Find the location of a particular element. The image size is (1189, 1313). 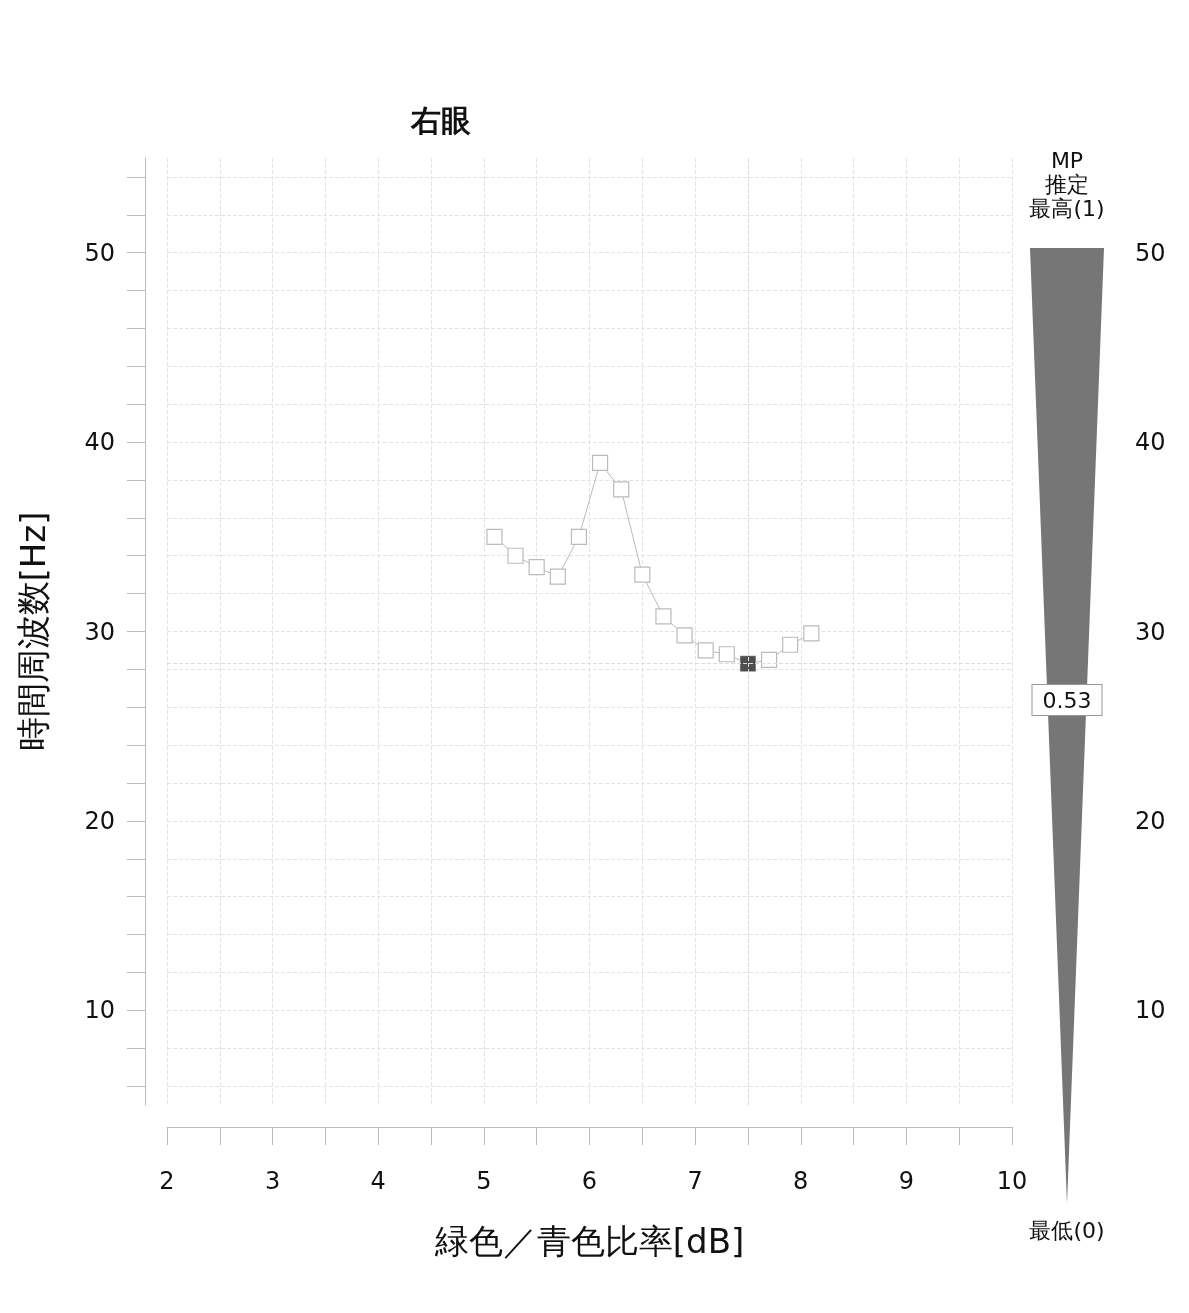

x-tick-label: 5 is located at coordinates (484, 1181).